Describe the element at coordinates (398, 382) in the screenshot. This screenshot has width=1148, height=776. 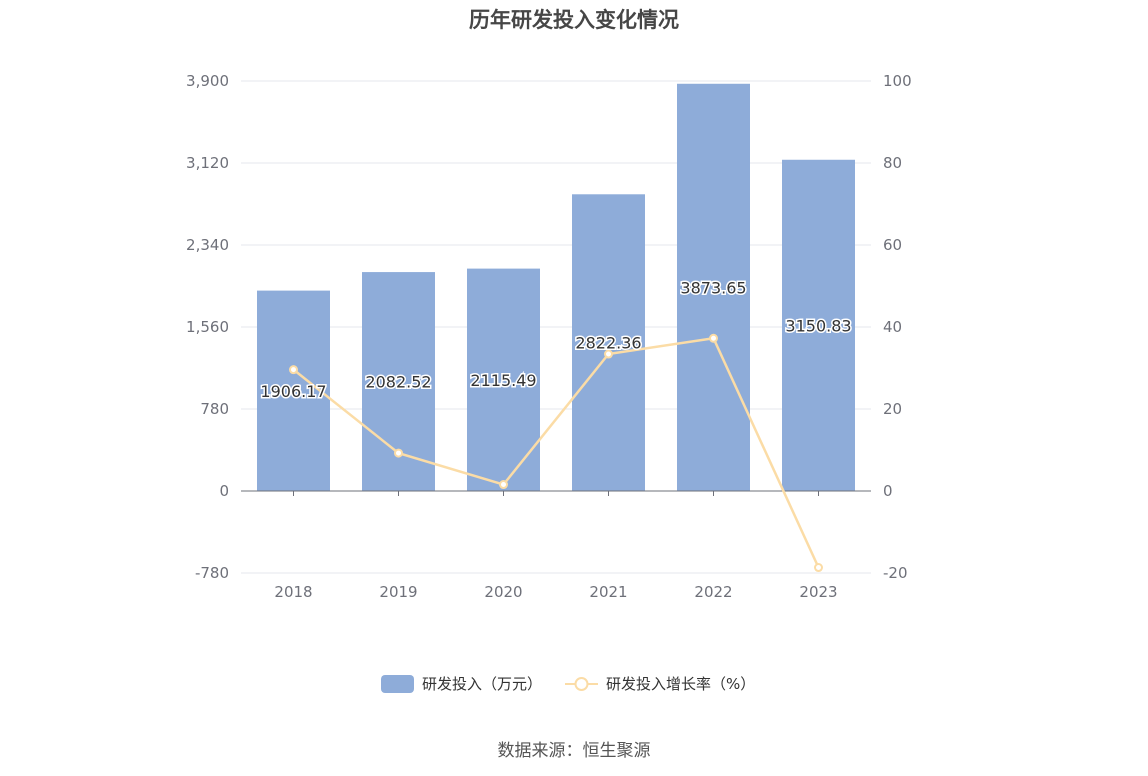
I see `bar-value-label: 2082.52` at that location.